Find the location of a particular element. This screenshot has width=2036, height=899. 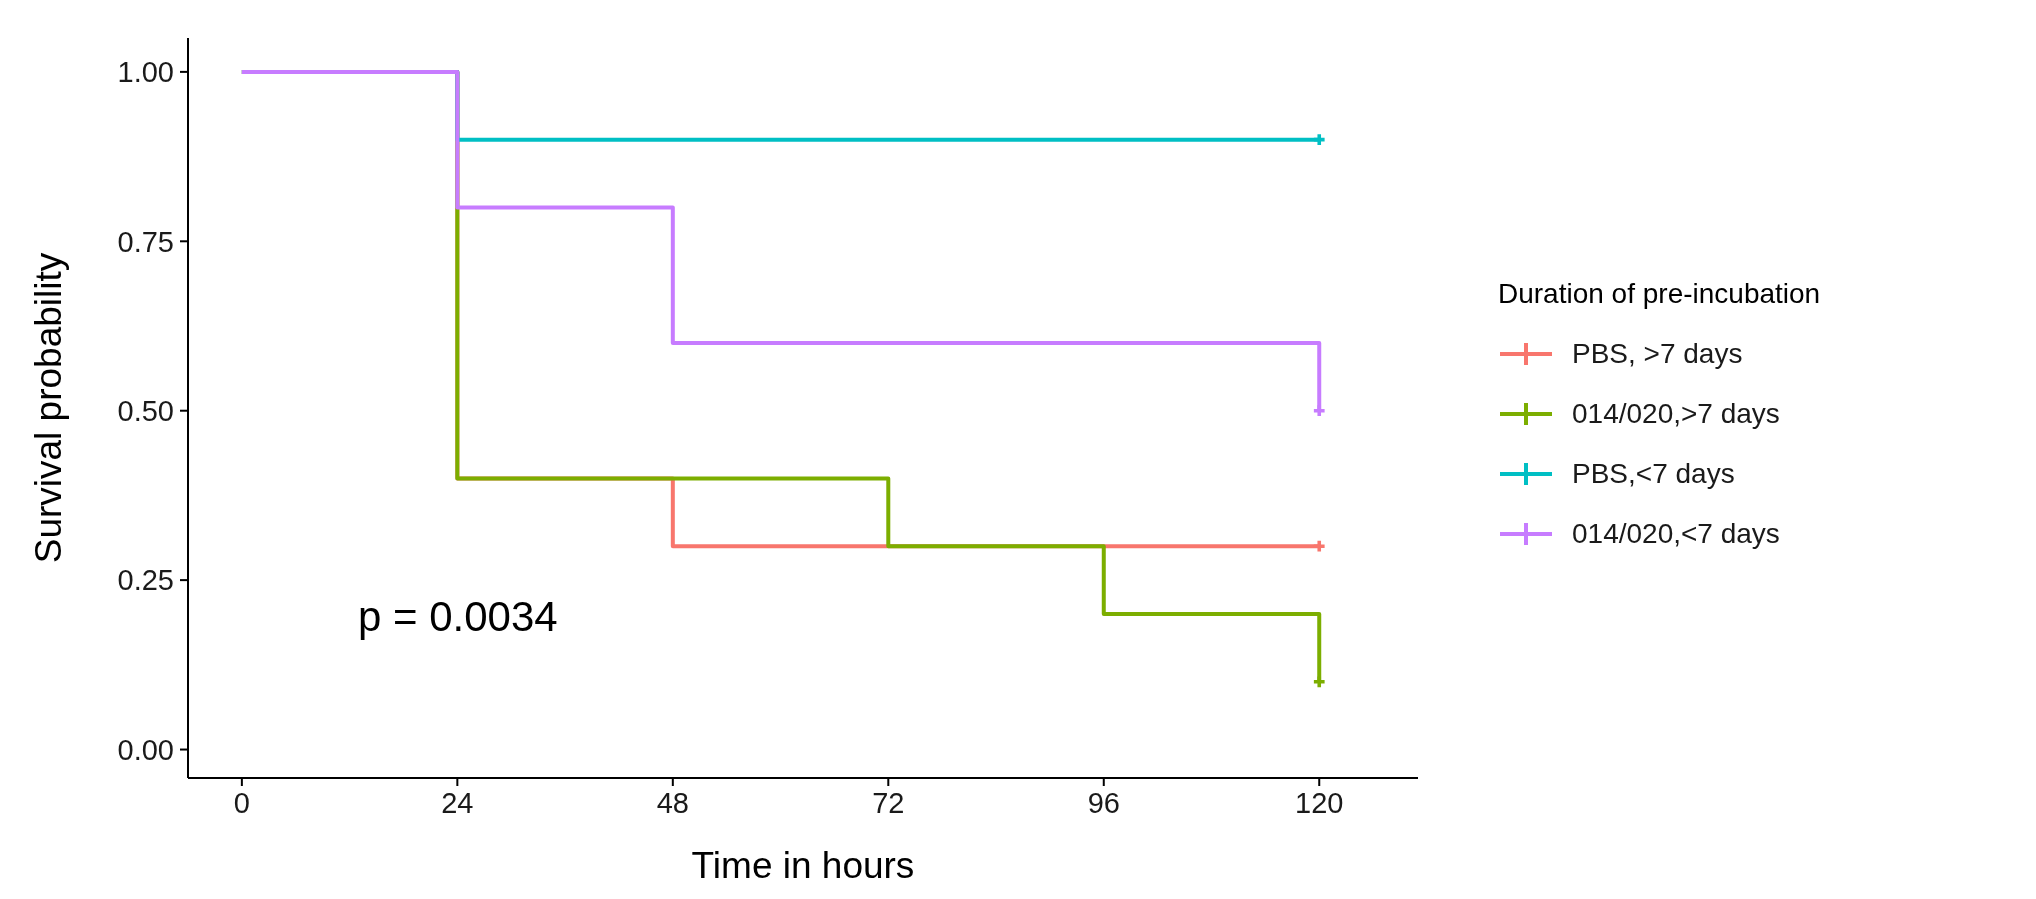

legend-label: 014/020,>7 days is located at coordinates (1676, 414).